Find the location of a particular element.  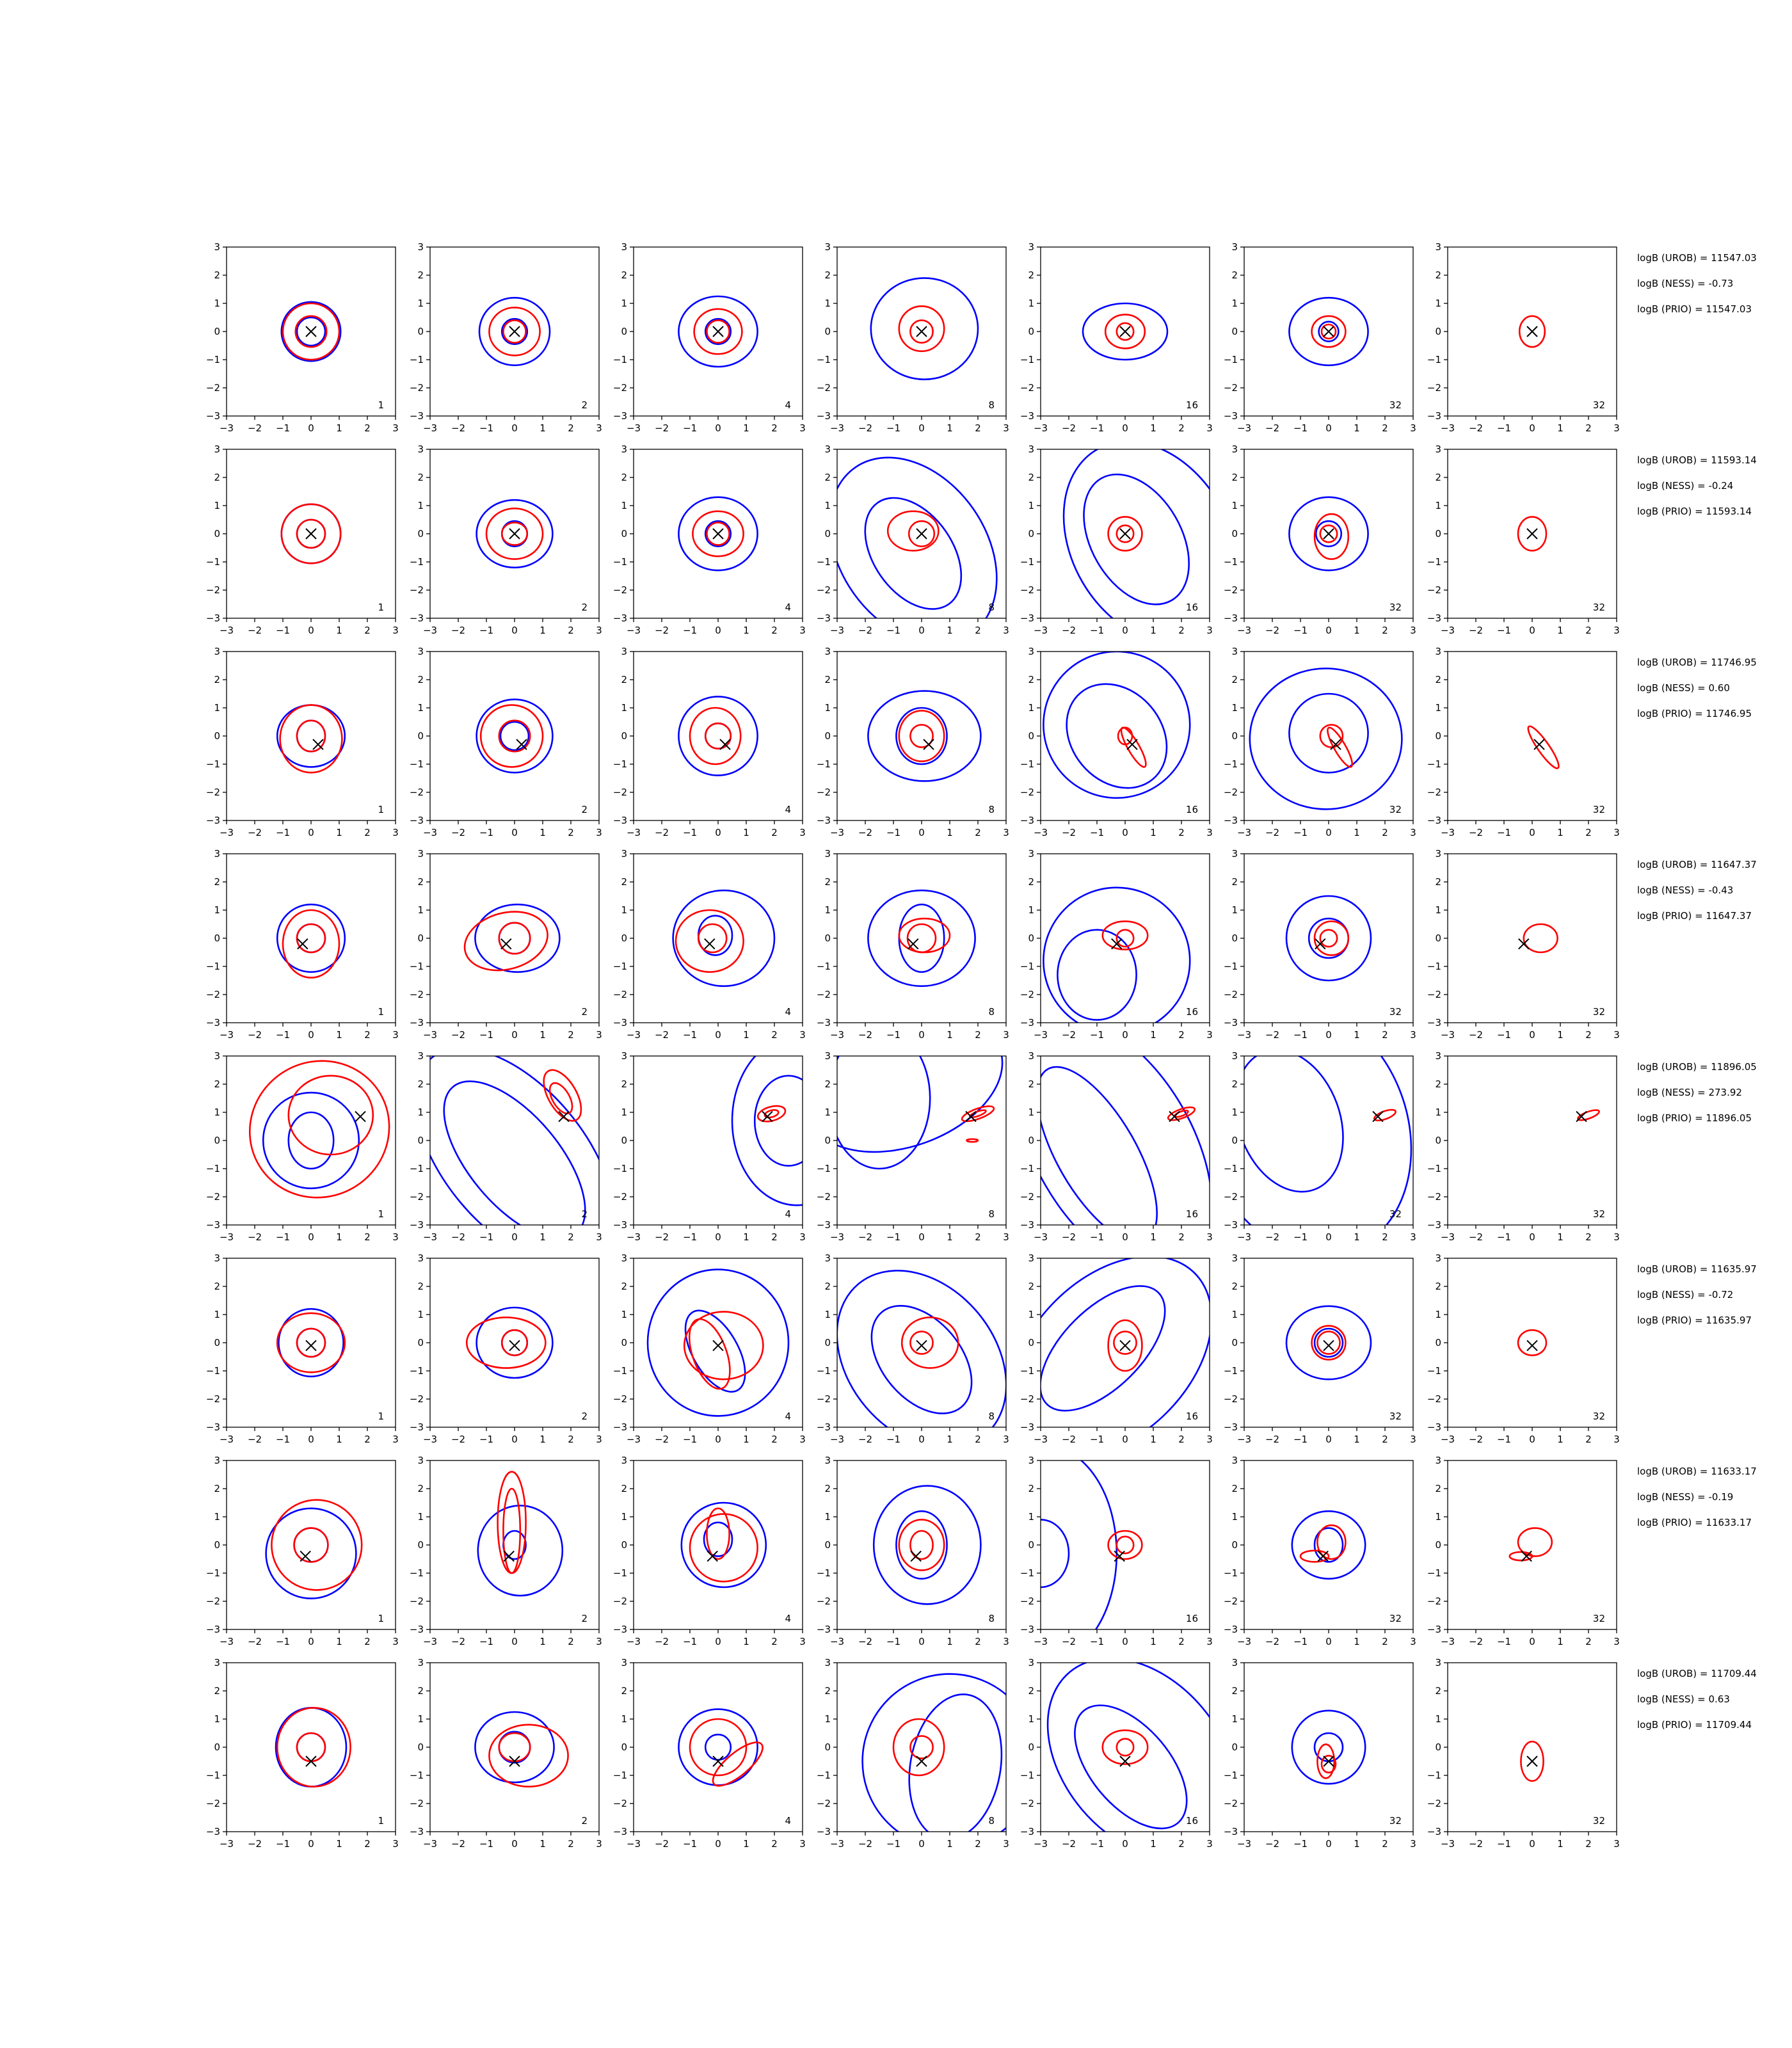

panel-r2-c6: −3−3 −2 −2 −1 −1 0 0 1 1 2 2 3 3 32 is located at coordinates (1320, 540).